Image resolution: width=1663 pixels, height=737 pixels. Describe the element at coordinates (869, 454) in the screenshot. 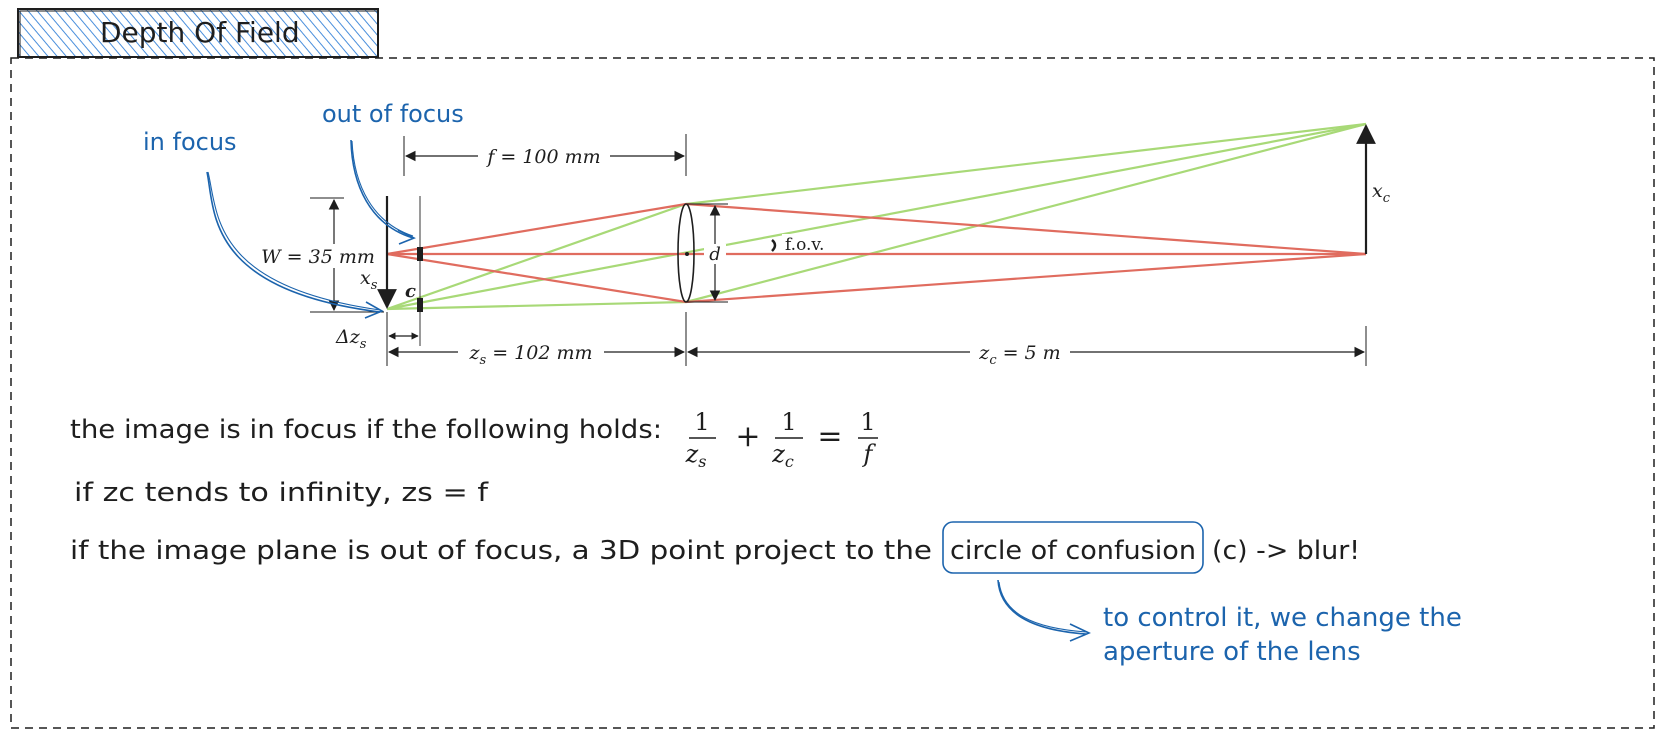

I see `formula-f: f` at that location.